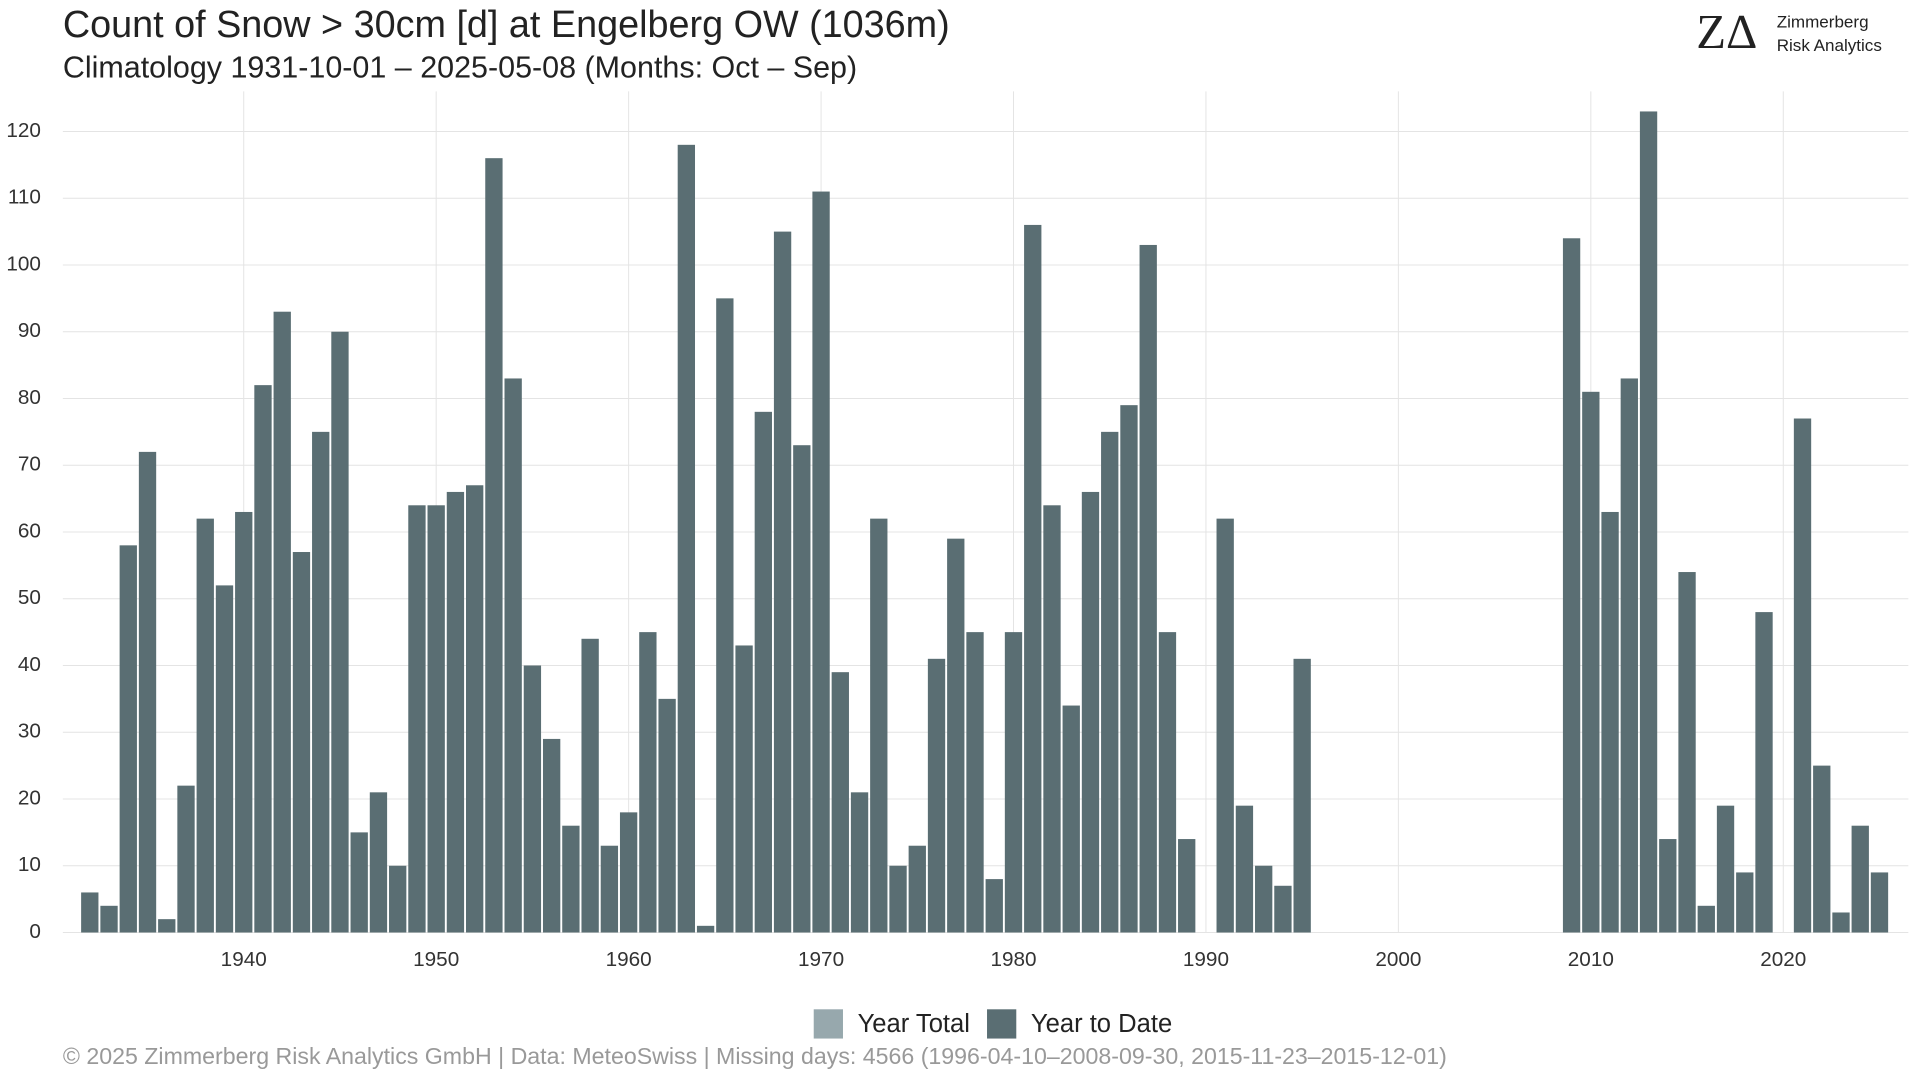  I want to click on y-tick-label: 60, so click(29, 530).